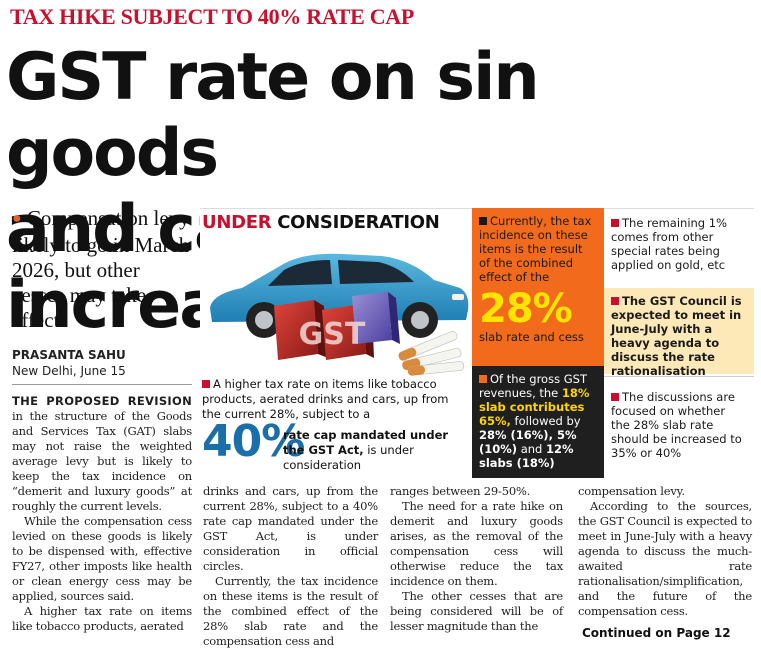 The image size is (761, 653). I want to click on lead-in: THE PROPOSED REVISION, so click(102, 401).